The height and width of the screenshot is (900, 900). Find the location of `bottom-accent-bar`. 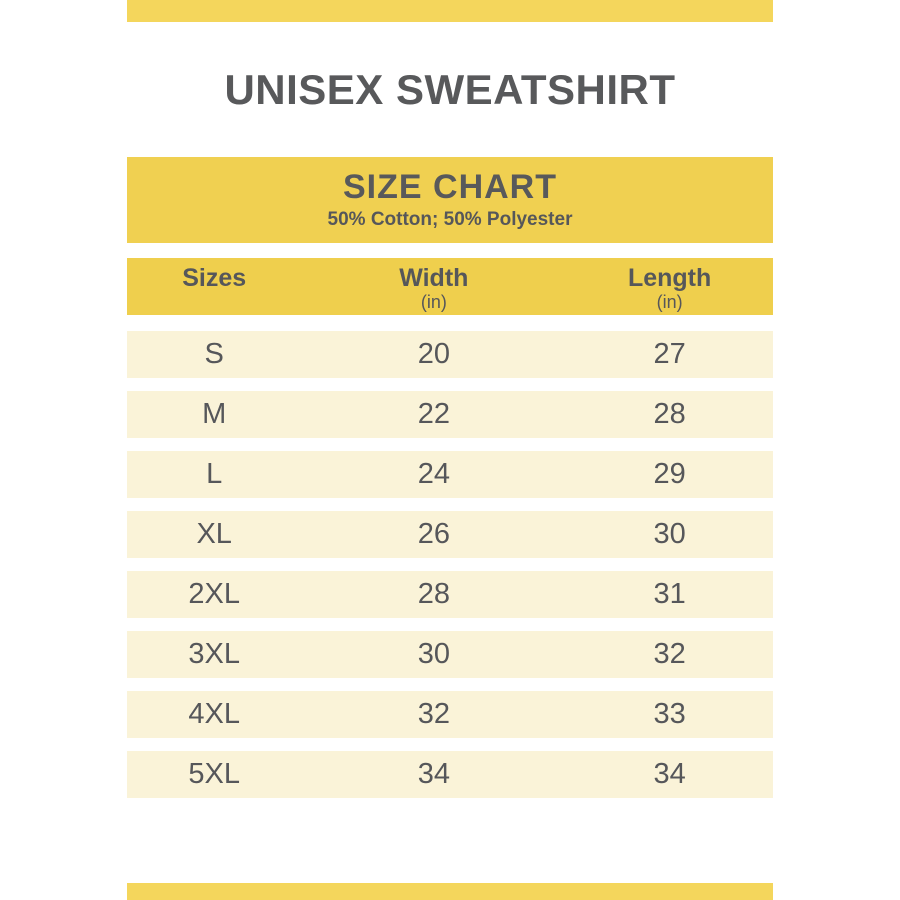

bottom-accent-bar is located at coordinates (450, 891).